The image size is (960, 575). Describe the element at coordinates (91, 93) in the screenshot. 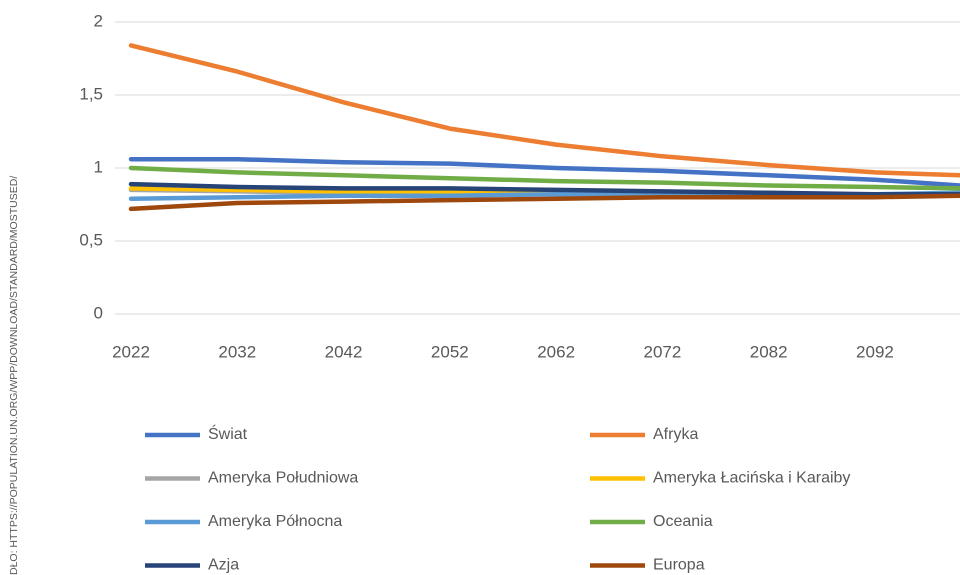

I see `y-tick-label: 1,5` at that location.